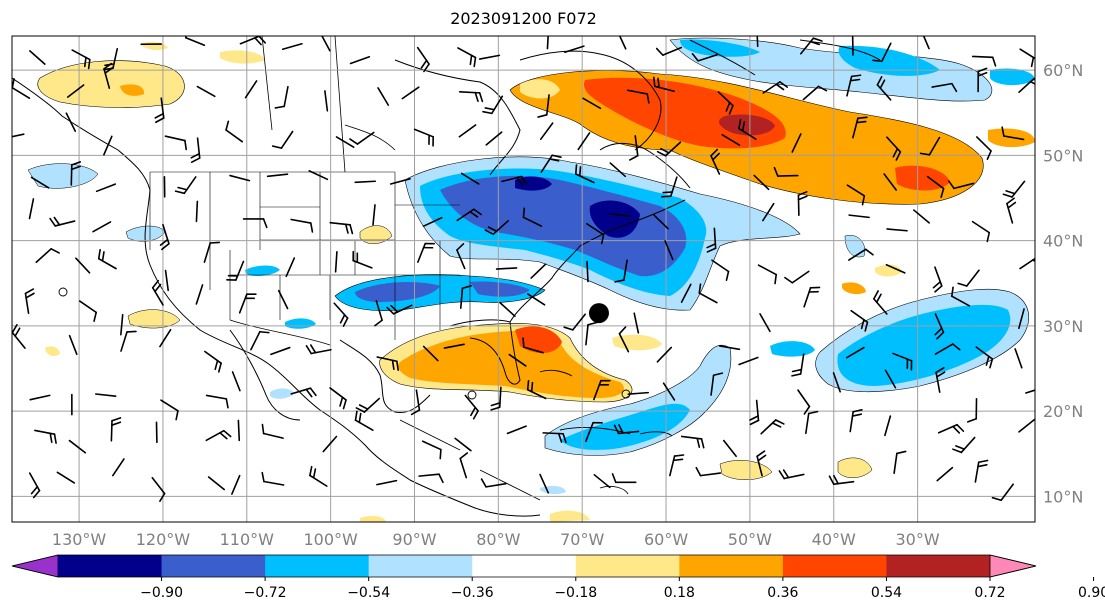 The width and height of the screenshot is (1105, 615). Describe the element at coordinates (414, 539) in the screenshot. I see `lon-tick-label: 90°W` at that location.